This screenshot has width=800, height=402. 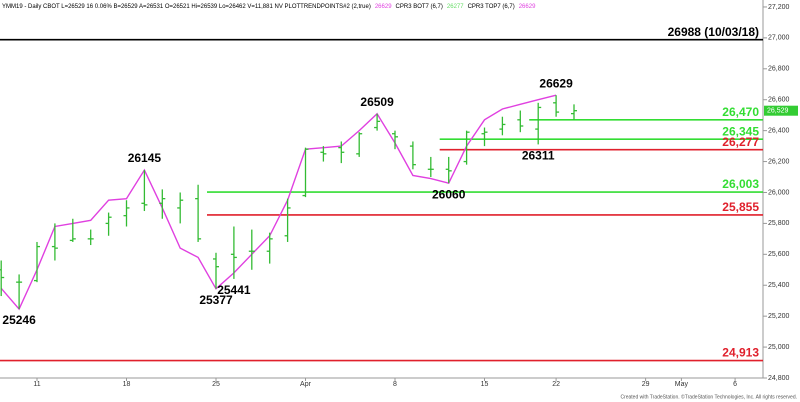 What do you see at coordinates (377, 102) in the screenshot?
I see `pivot-label: 26509` at bounding box center [377, 102].